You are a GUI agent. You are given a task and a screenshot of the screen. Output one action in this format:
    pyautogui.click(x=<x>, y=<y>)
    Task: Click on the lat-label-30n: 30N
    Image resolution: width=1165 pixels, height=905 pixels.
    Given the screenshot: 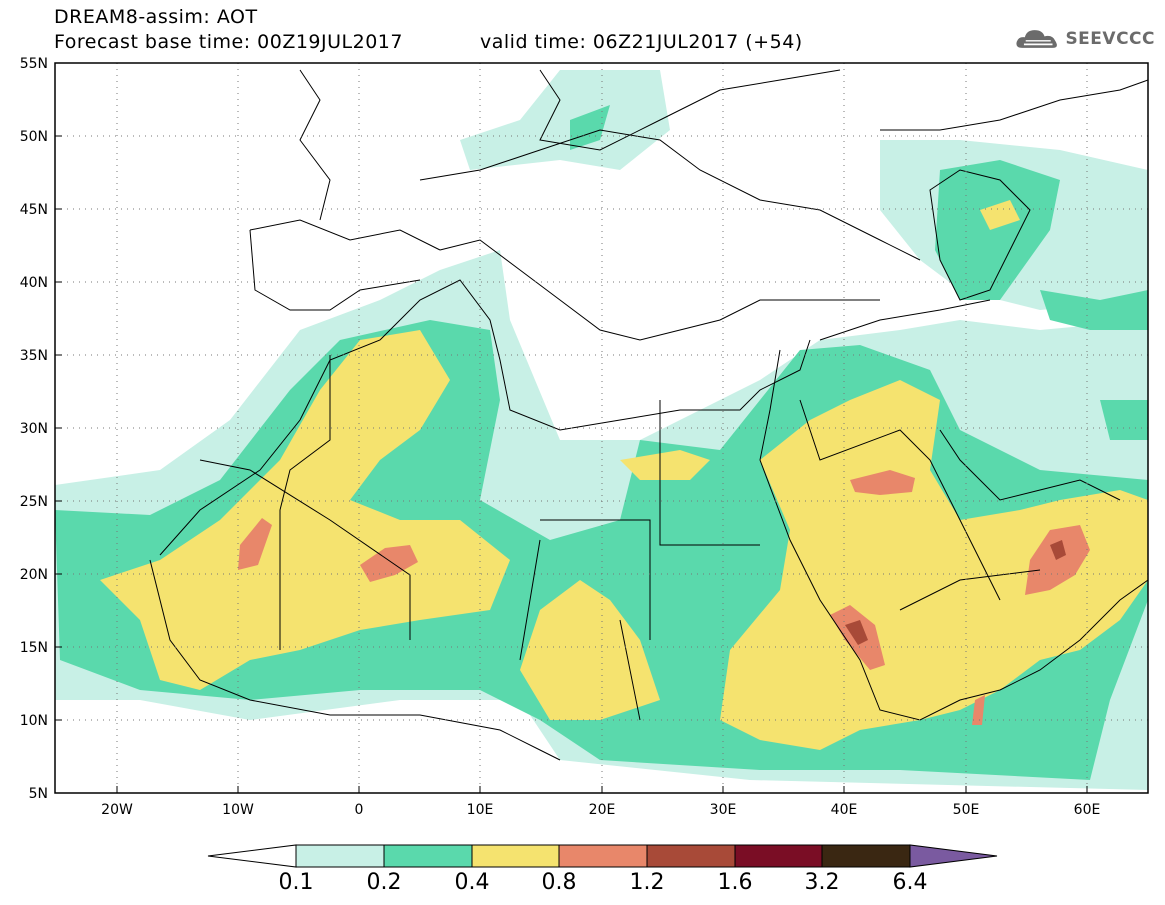 What is the action you would take?
    pyautogui.click(x=34, y=429)
    